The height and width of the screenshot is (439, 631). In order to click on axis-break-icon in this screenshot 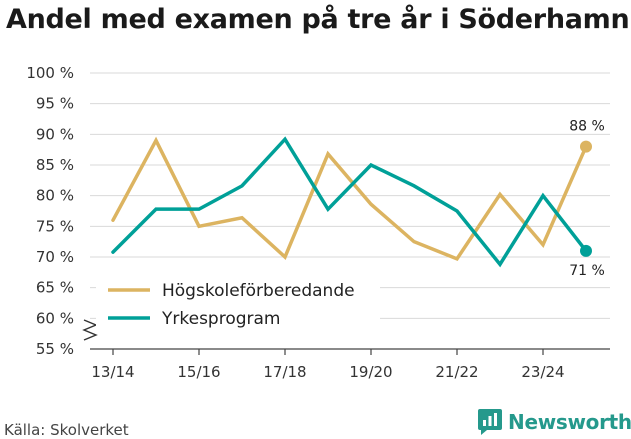, I will do `click(90, 330)`.